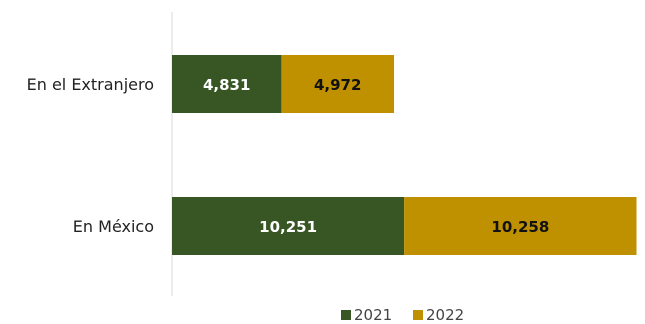  Describe the element at coordinates (113, 226) in the screenshot. I see `category-label: En México` at that location.